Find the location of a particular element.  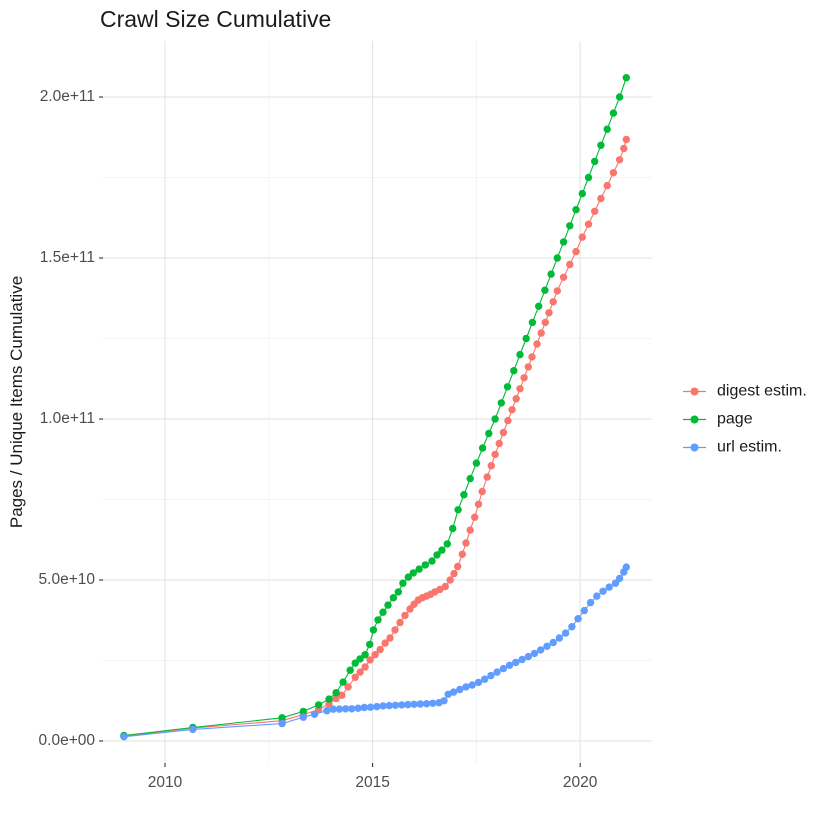

x-tick-label: 2010 is located at coordinates (165, 782).